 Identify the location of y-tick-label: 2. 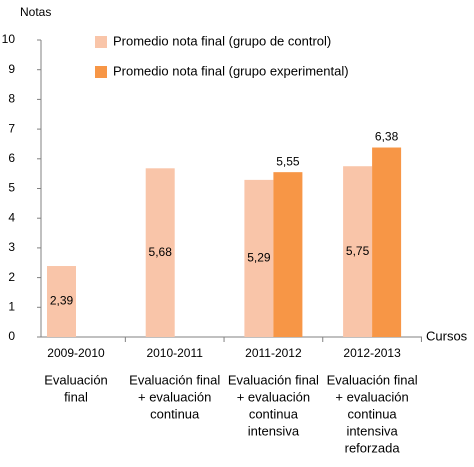
(11, 277).